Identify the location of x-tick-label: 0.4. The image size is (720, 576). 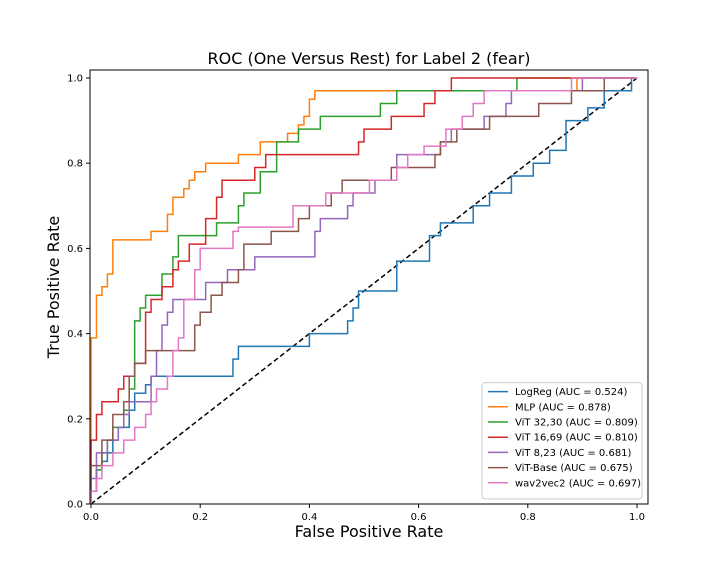
(309, 517).